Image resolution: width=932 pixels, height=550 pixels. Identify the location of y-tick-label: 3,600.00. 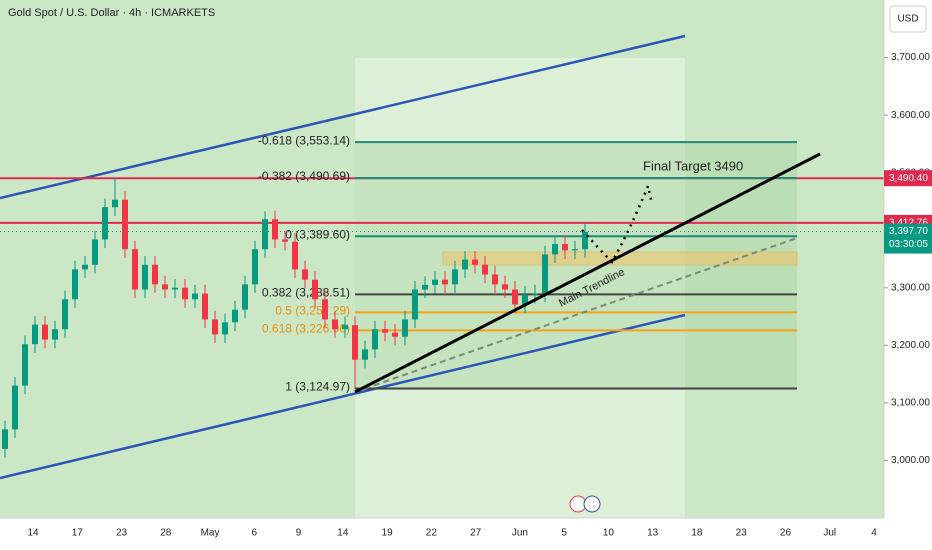
(910, 115).